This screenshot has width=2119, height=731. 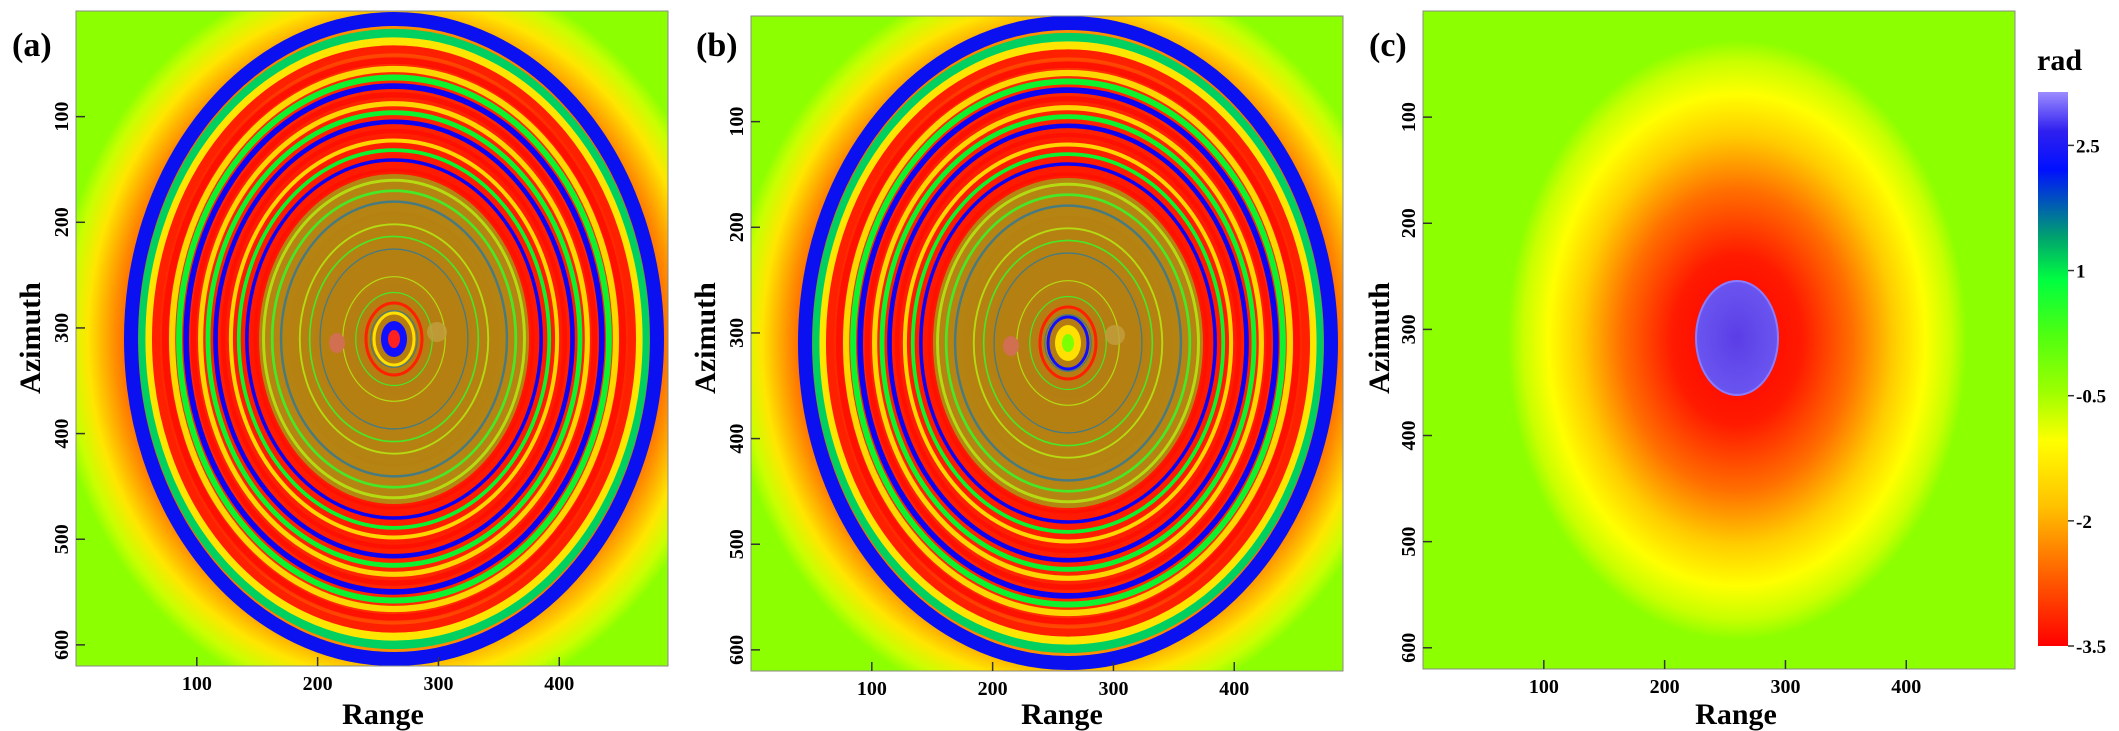 I want to click on colorbar-tick-label: -3.5, so click(x=2091, y=647).